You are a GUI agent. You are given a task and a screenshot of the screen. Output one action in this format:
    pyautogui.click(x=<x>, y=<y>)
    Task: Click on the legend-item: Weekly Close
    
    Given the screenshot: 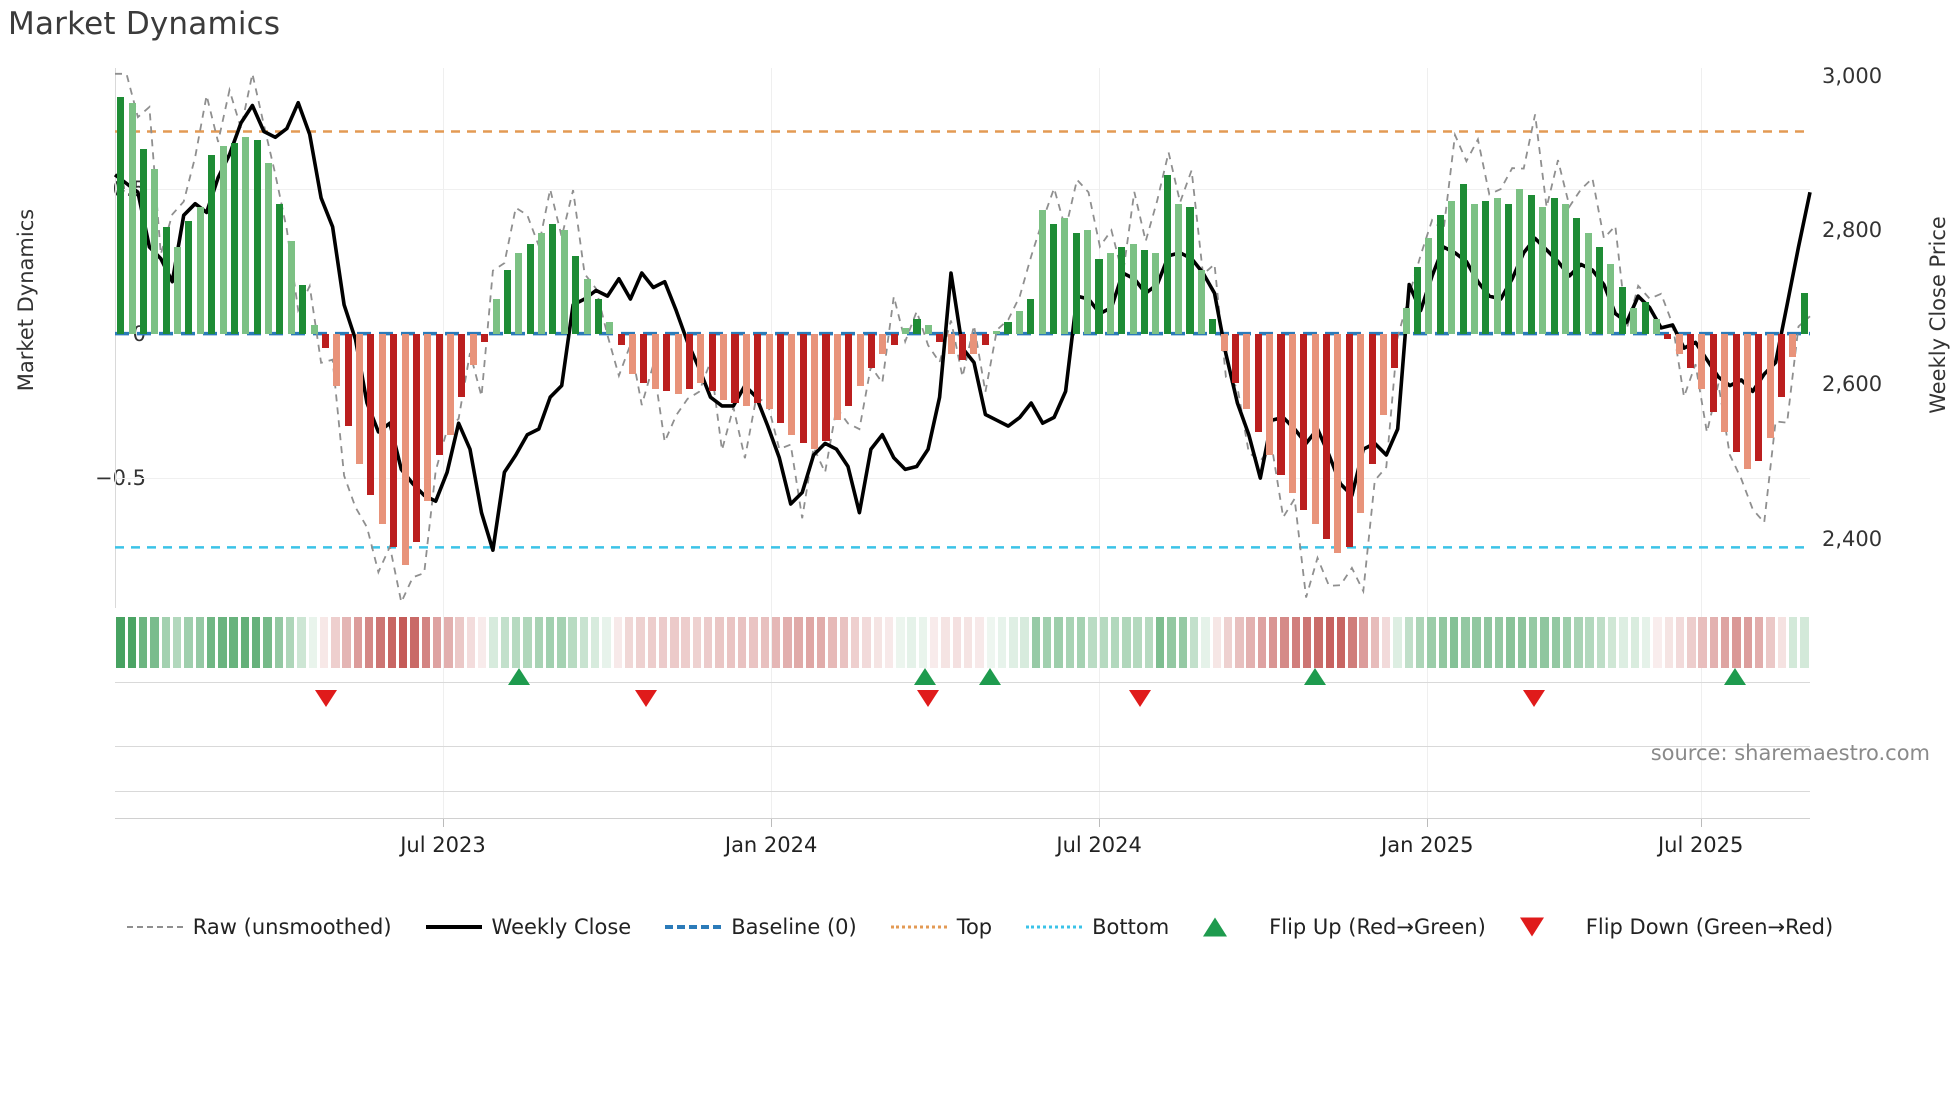 What is the action you would take?
    pyautogui.click(x=528, y=927)
    